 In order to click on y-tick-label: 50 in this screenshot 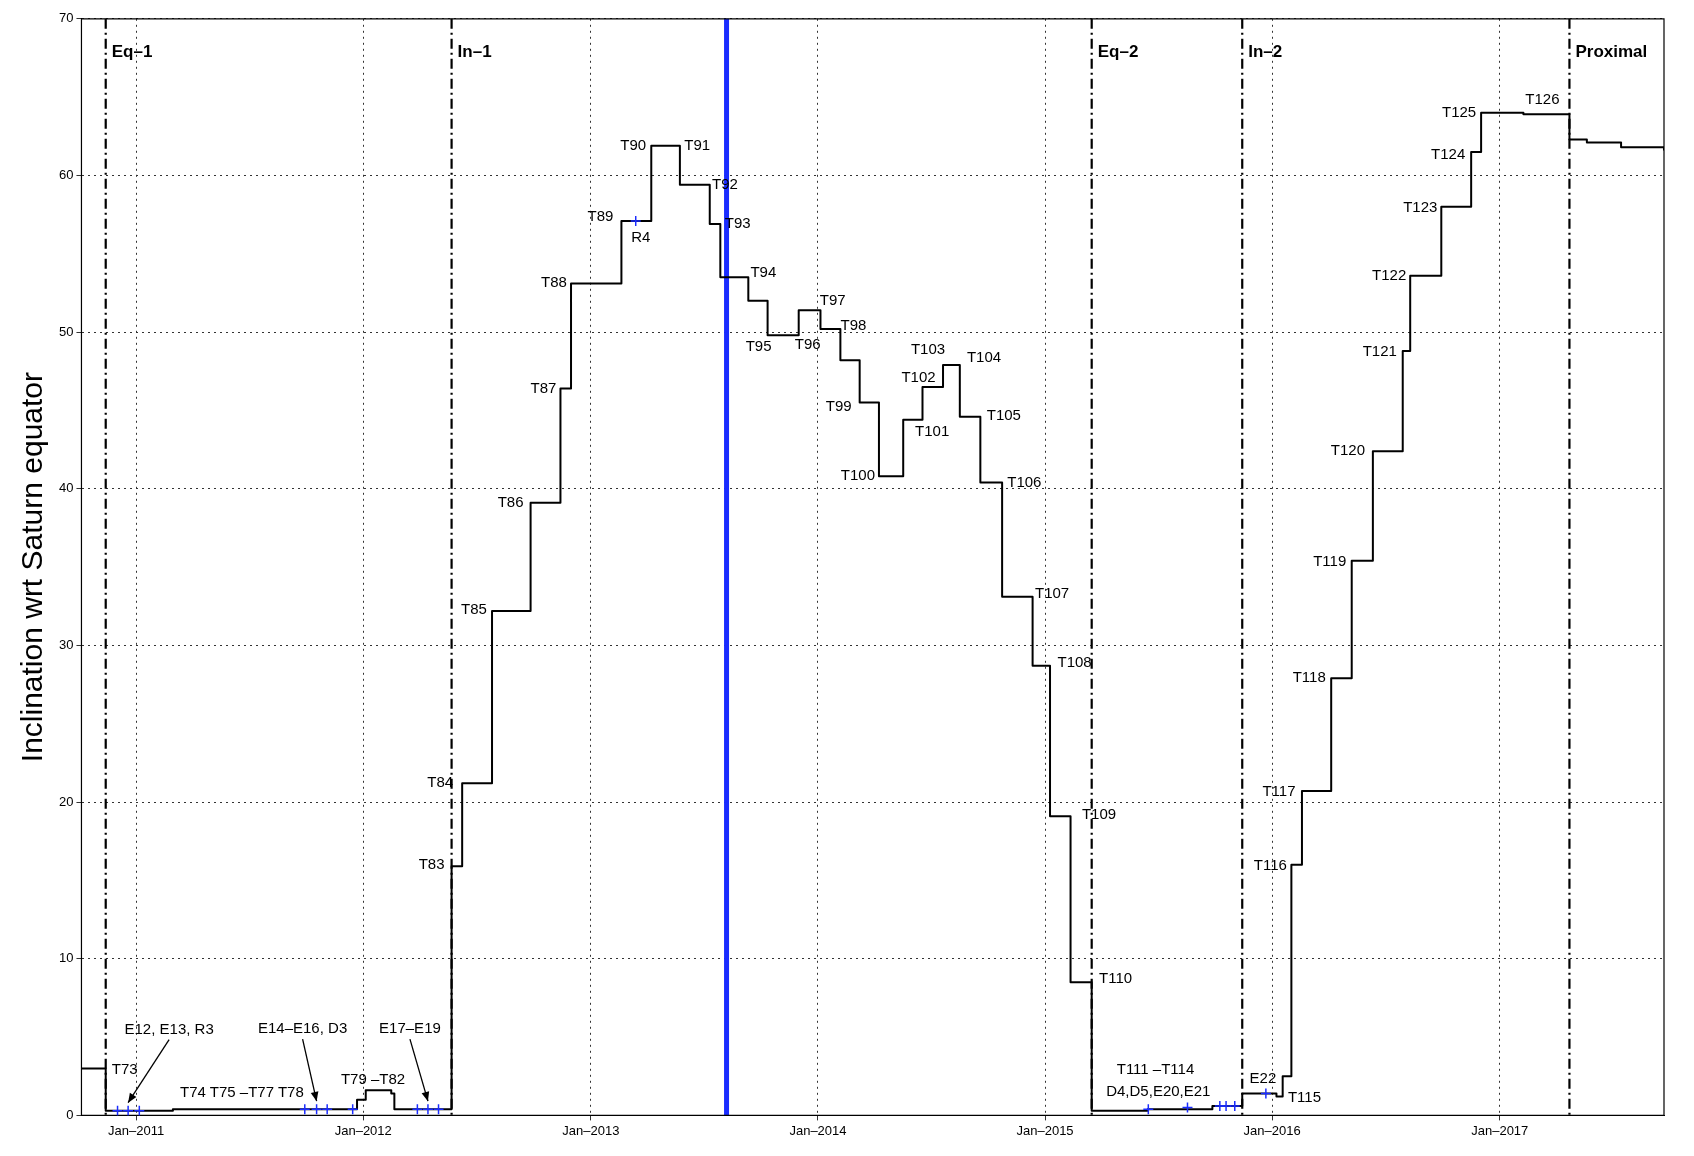, I will do `click(66, 331)`.